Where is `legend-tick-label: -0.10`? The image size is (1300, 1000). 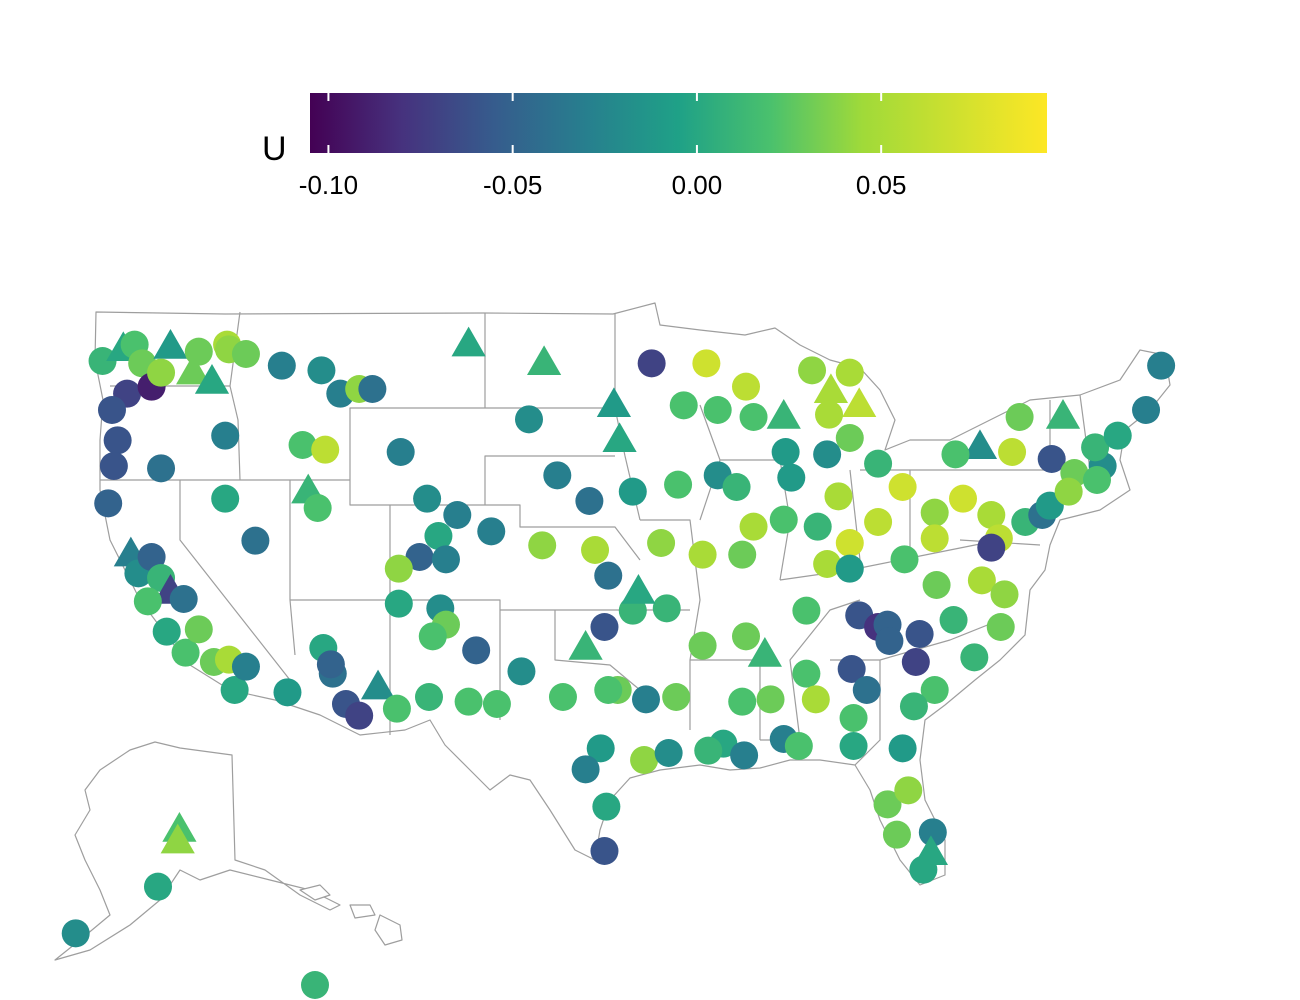
legend-tick-label: -0.10 is located at coordinates (328, 185).